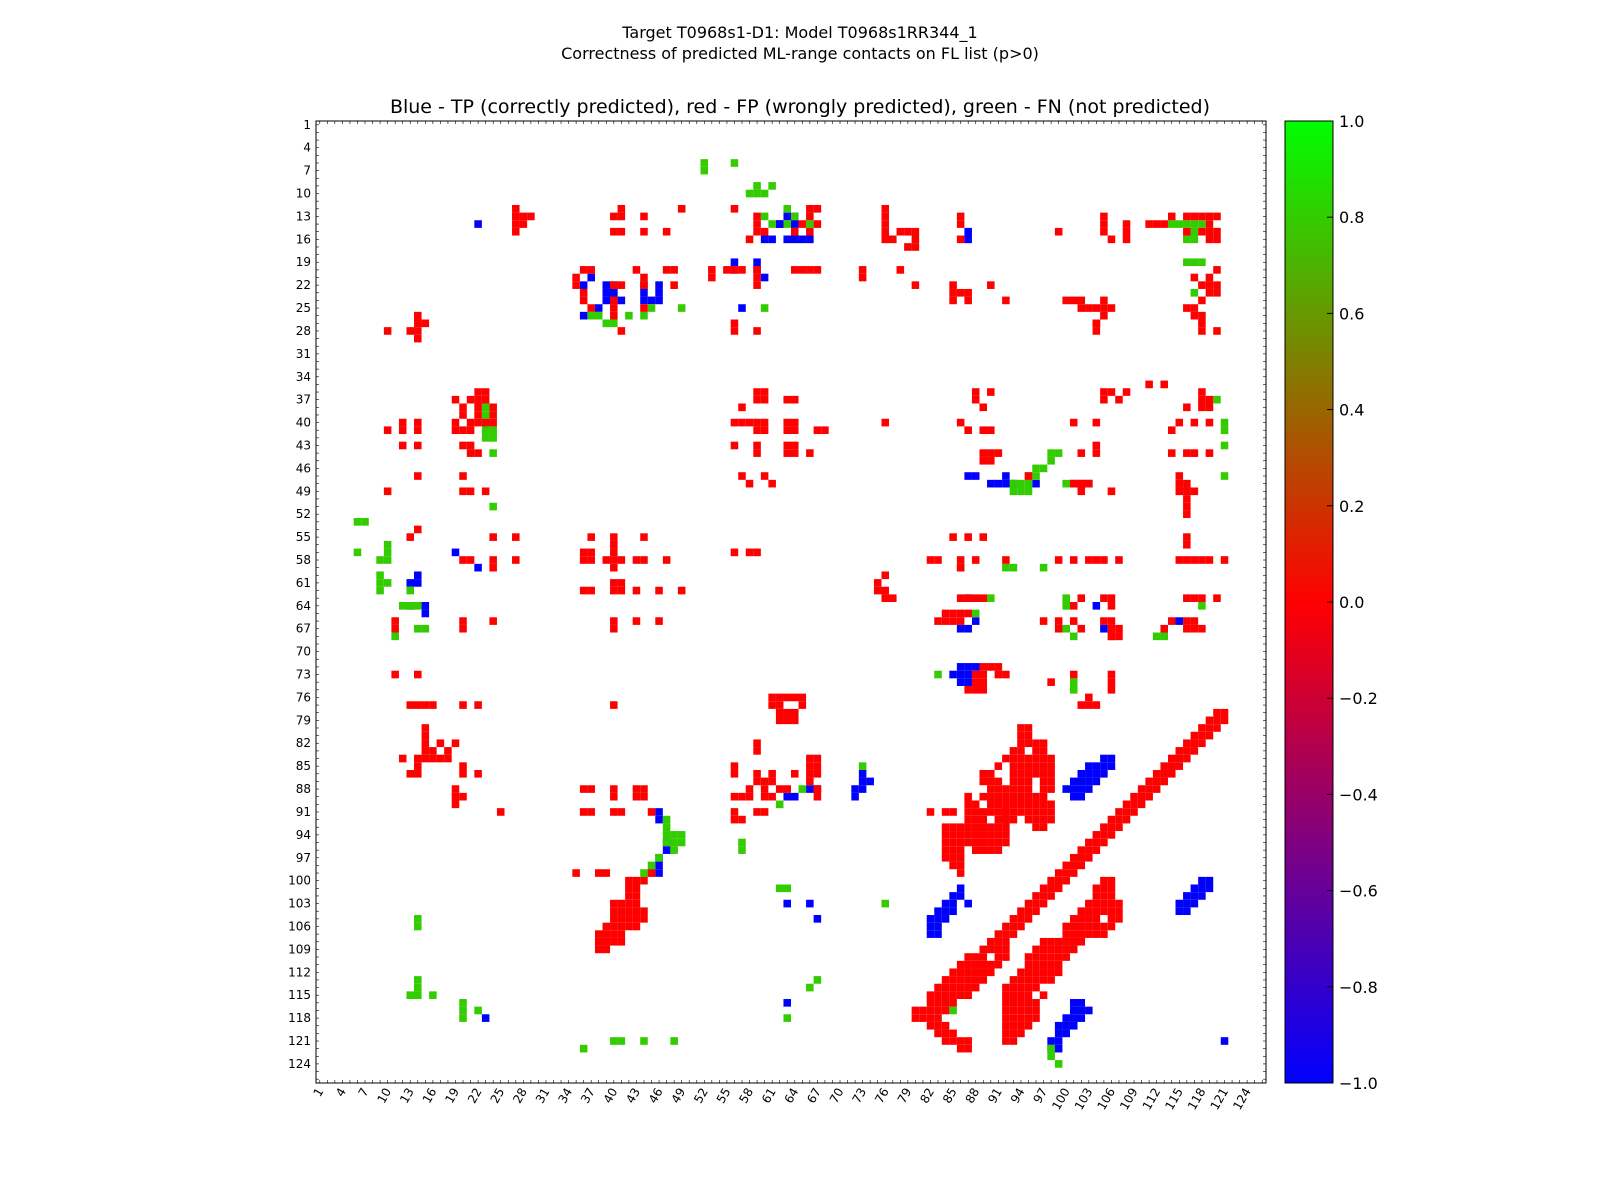 This screenshot has height=1200, width=1600. What do you see at coordinates (303, 308) in the screenshot?
I see `y-tick-label: 25` at bounding box center [303, 308].